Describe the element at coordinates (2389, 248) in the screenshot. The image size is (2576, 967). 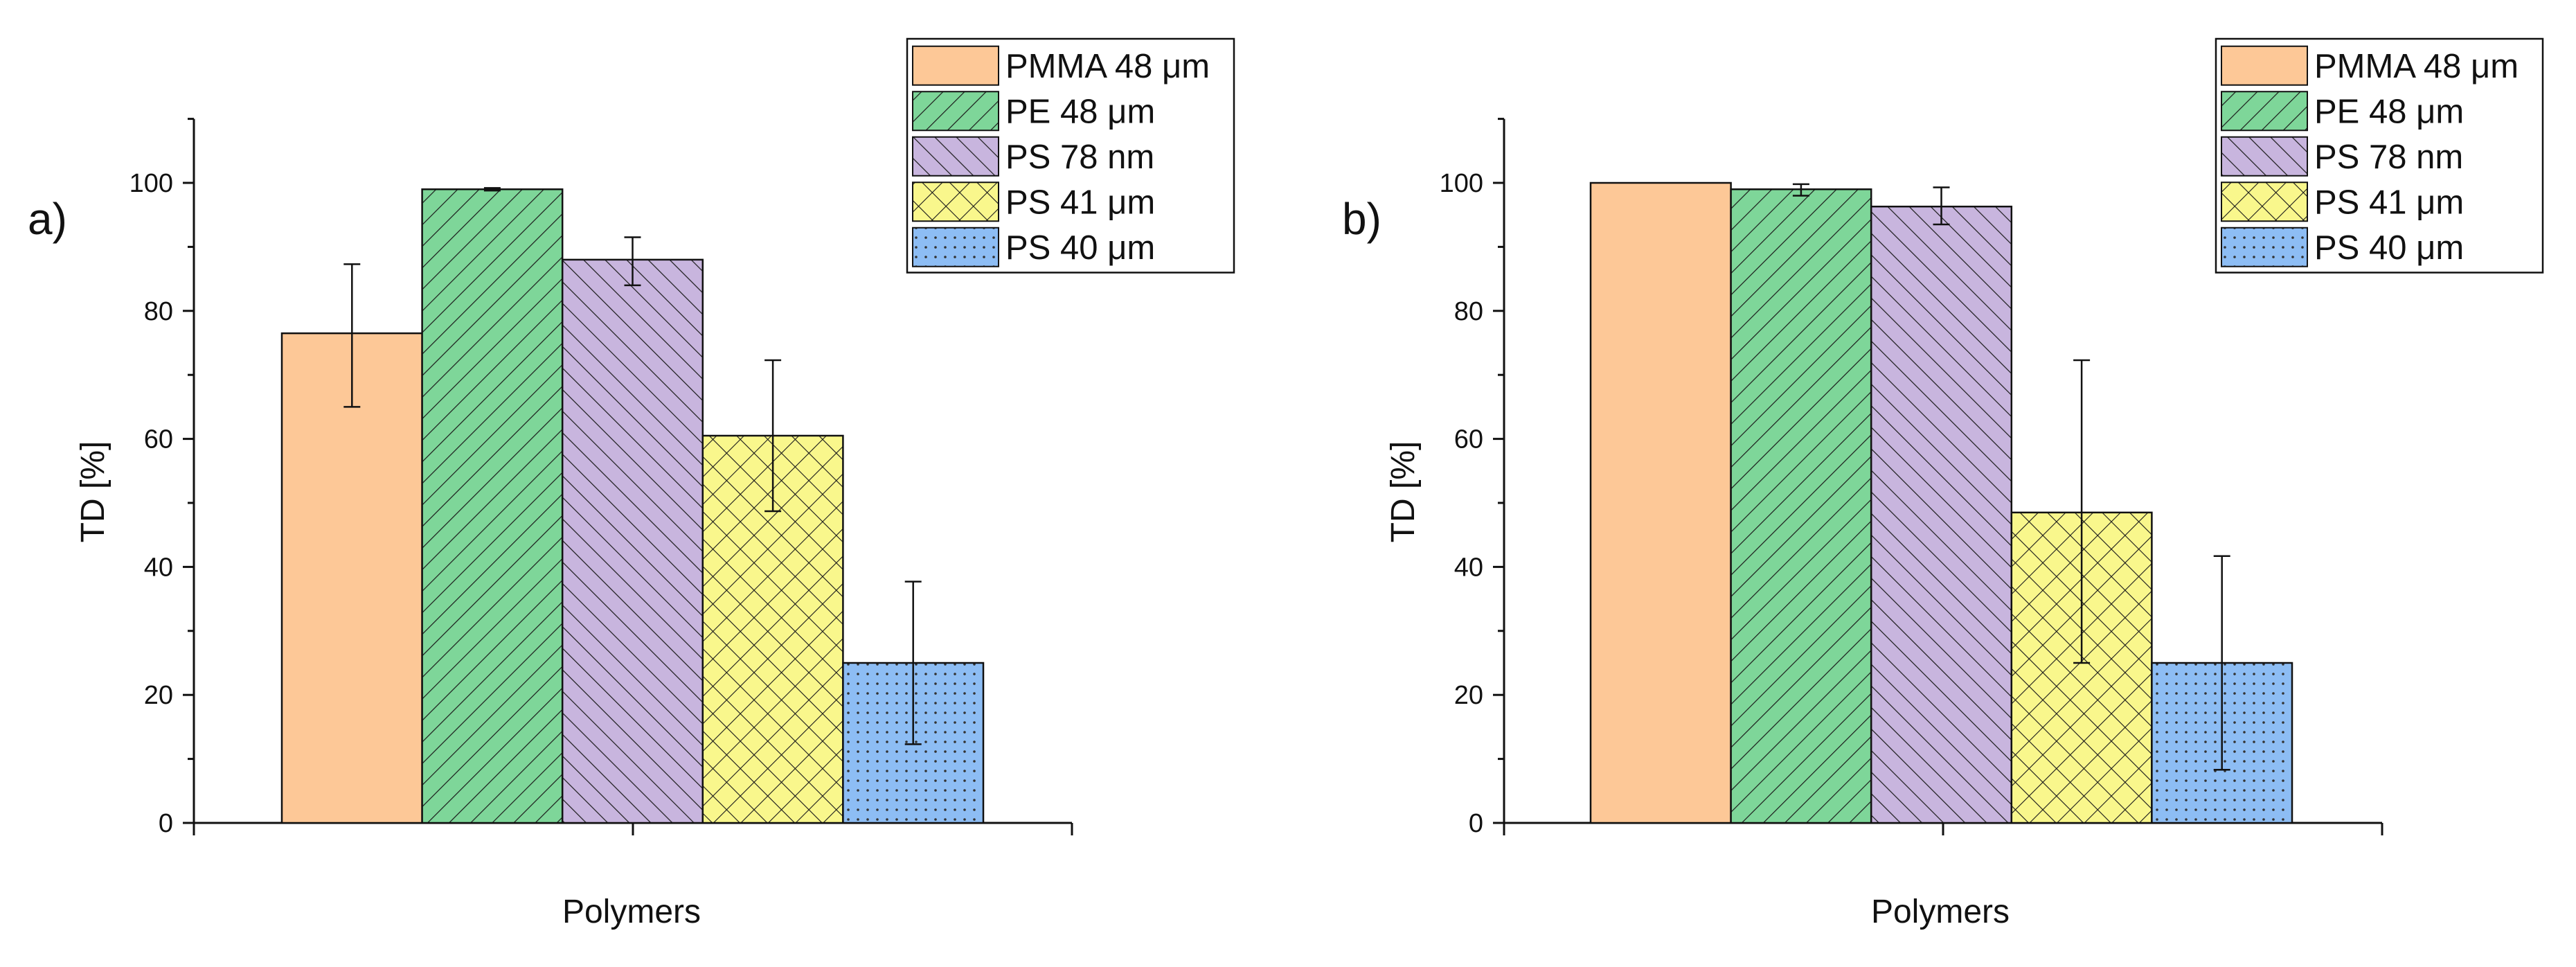
I see `panel-b-legend-item-ps-40-m-label: PS 40 μm` at that location.